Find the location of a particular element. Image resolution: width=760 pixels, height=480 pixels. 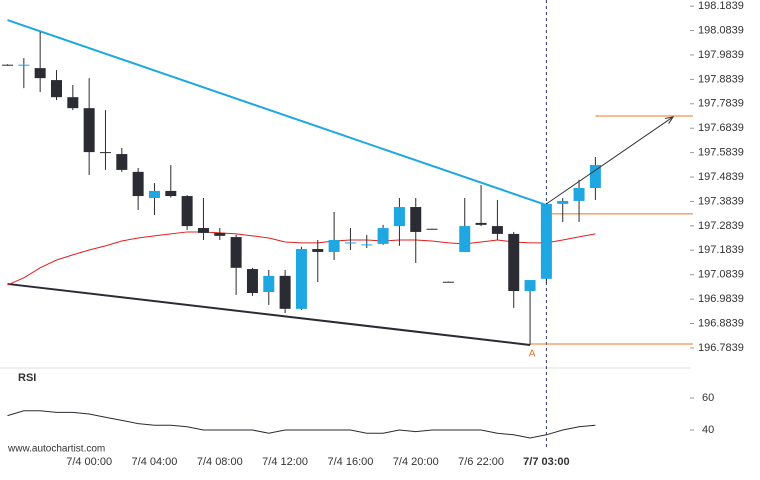

x-tick-label: 7/4 08:00 is located at coordinates (220, 462).